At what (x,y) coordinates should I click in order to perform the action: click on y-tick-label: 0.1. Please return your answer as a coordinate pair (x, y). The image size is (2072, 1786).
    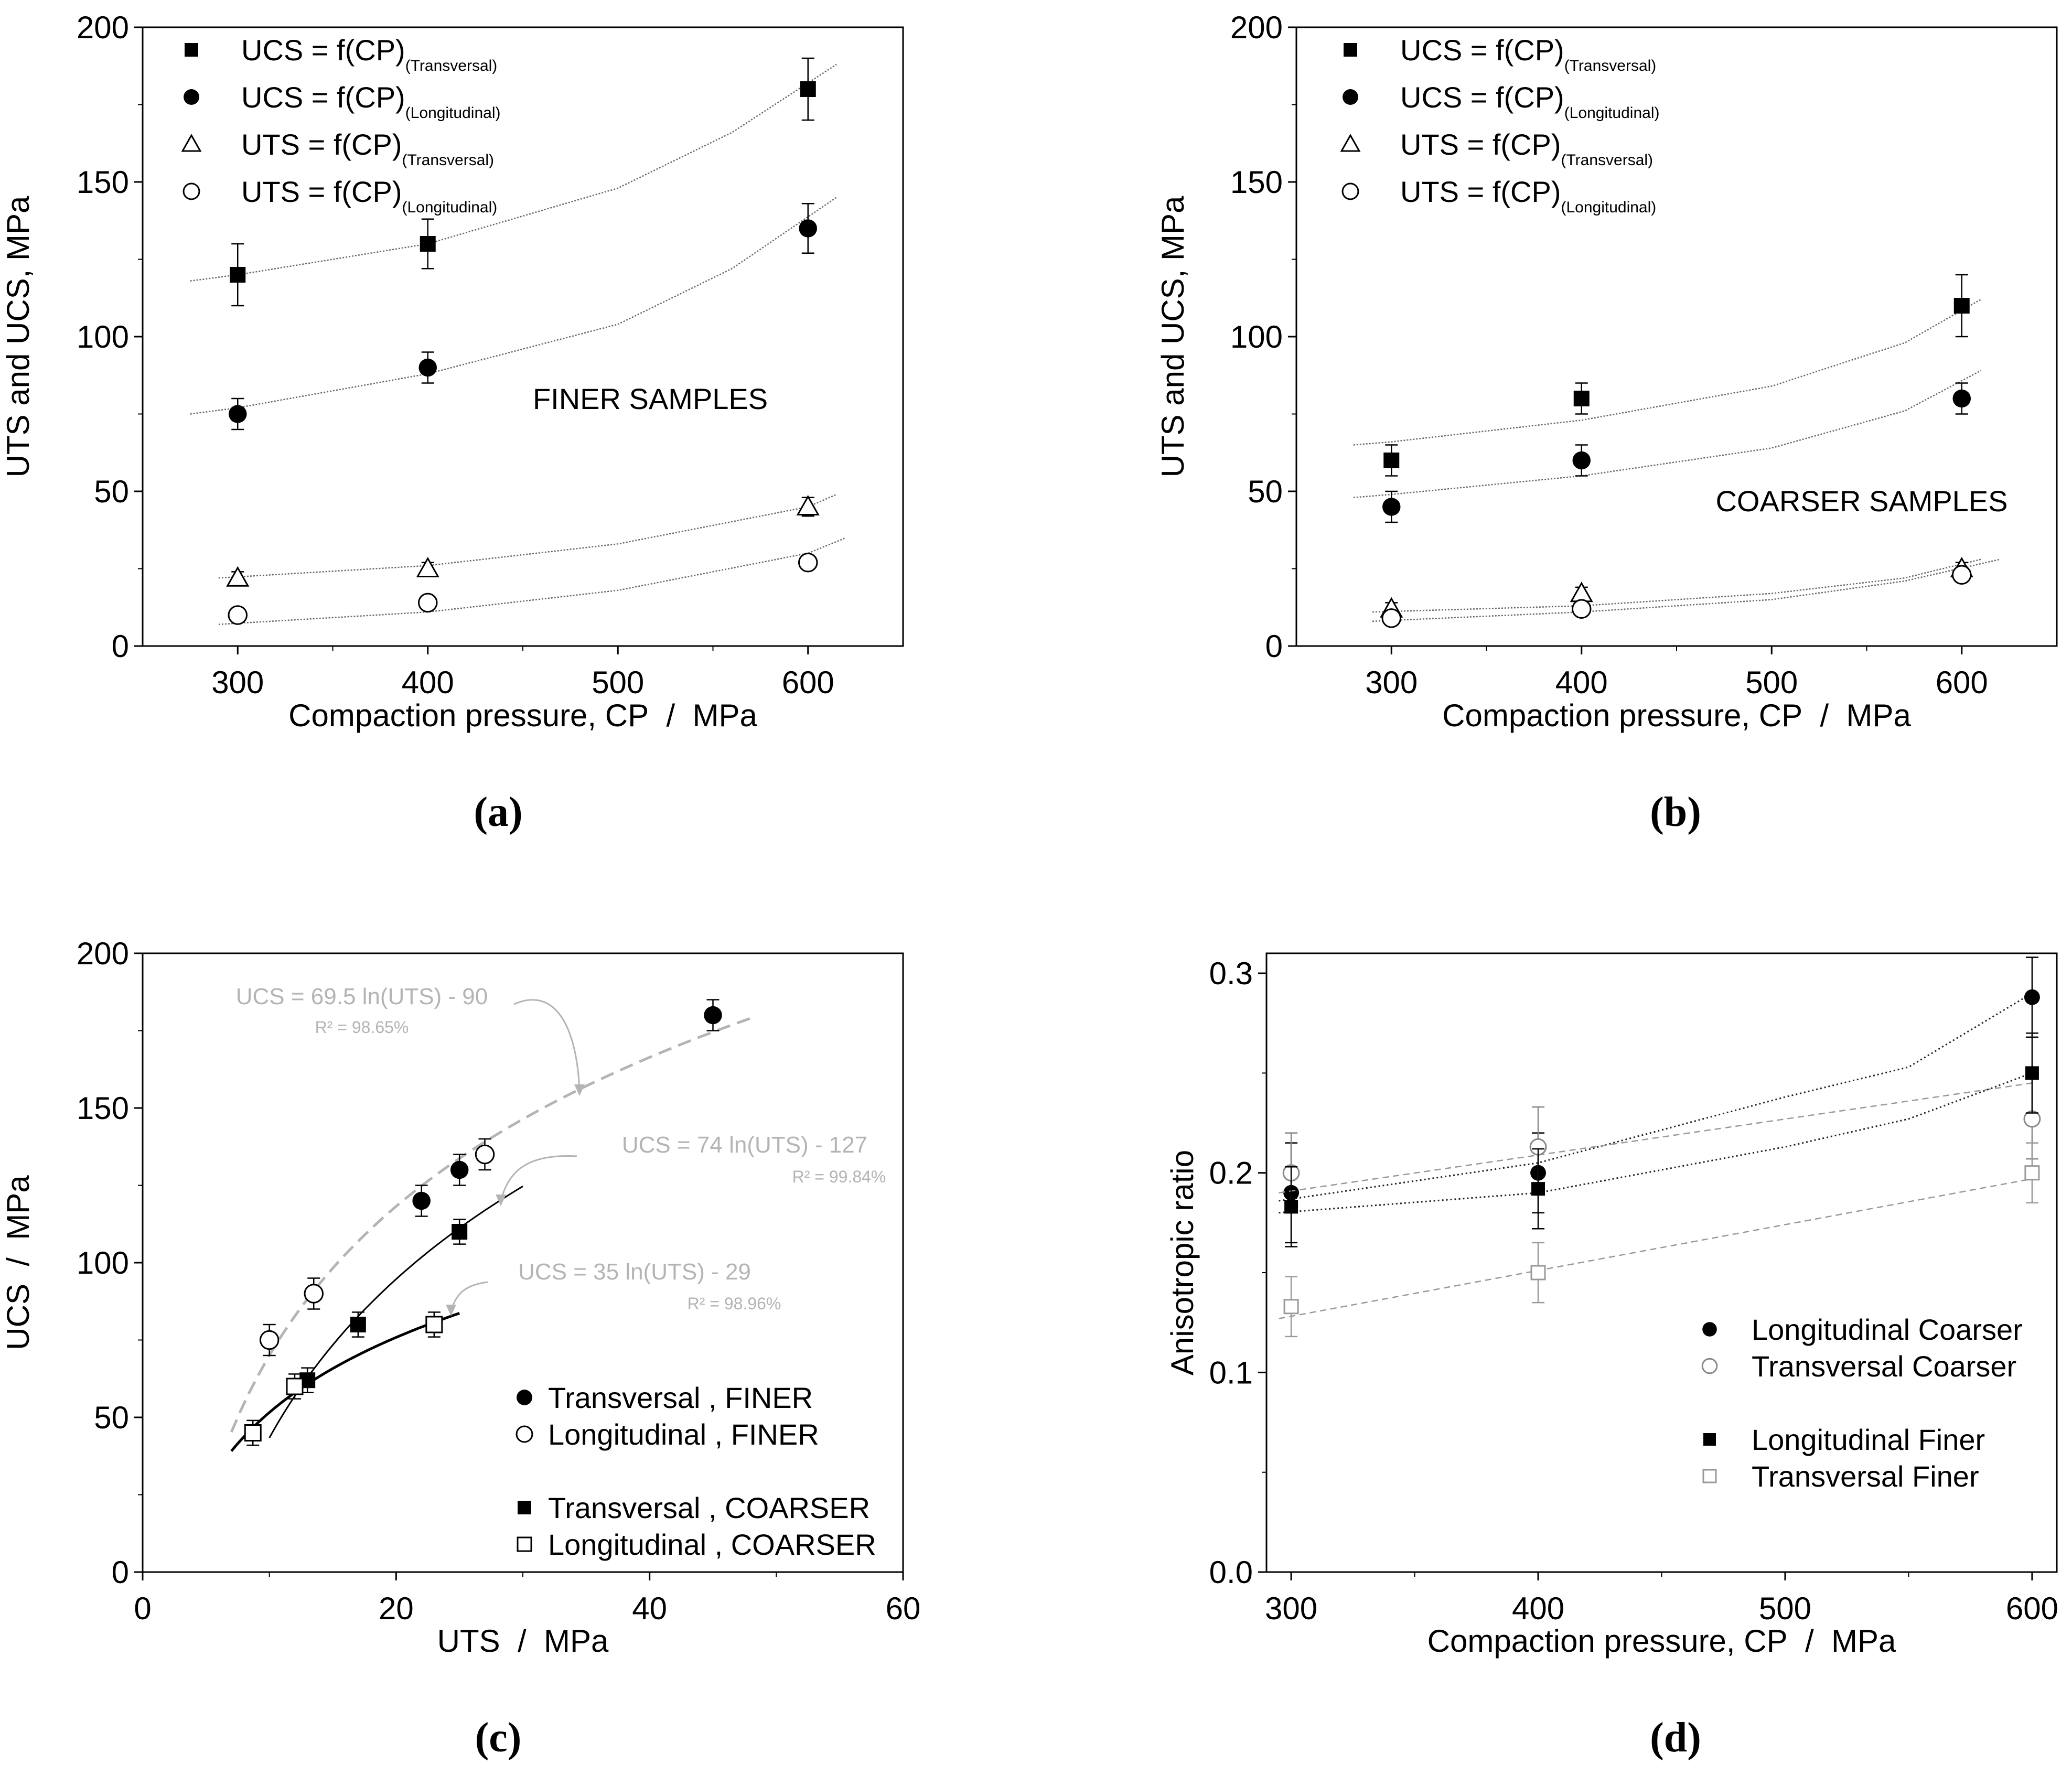
    Looking at the image, I should click on (1231, 1373).